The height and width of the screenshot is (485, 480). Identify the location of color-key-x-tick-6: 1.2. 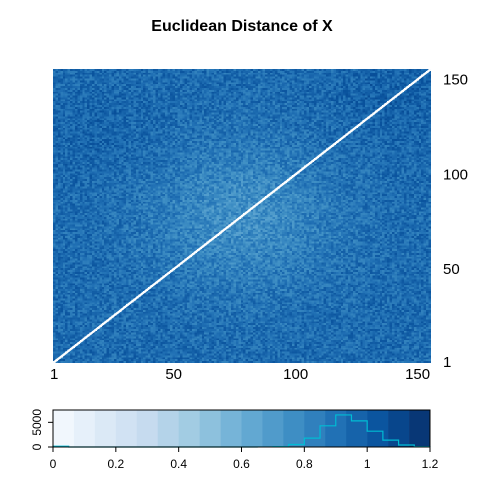
(430, 464).